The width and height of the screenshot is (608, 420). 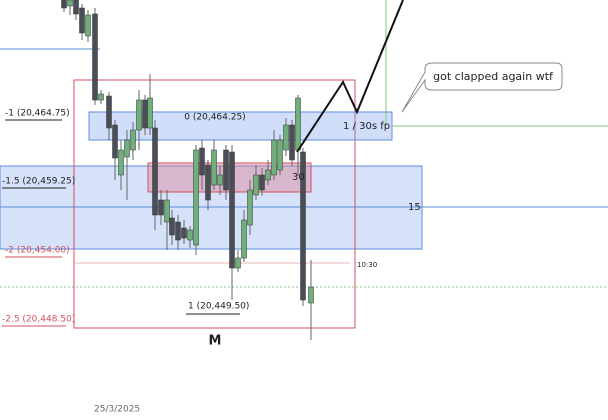 What do you see at coordinates (414, 207) in the screenshot?
I see `line-label: 15` at bounding box center [414, 207].